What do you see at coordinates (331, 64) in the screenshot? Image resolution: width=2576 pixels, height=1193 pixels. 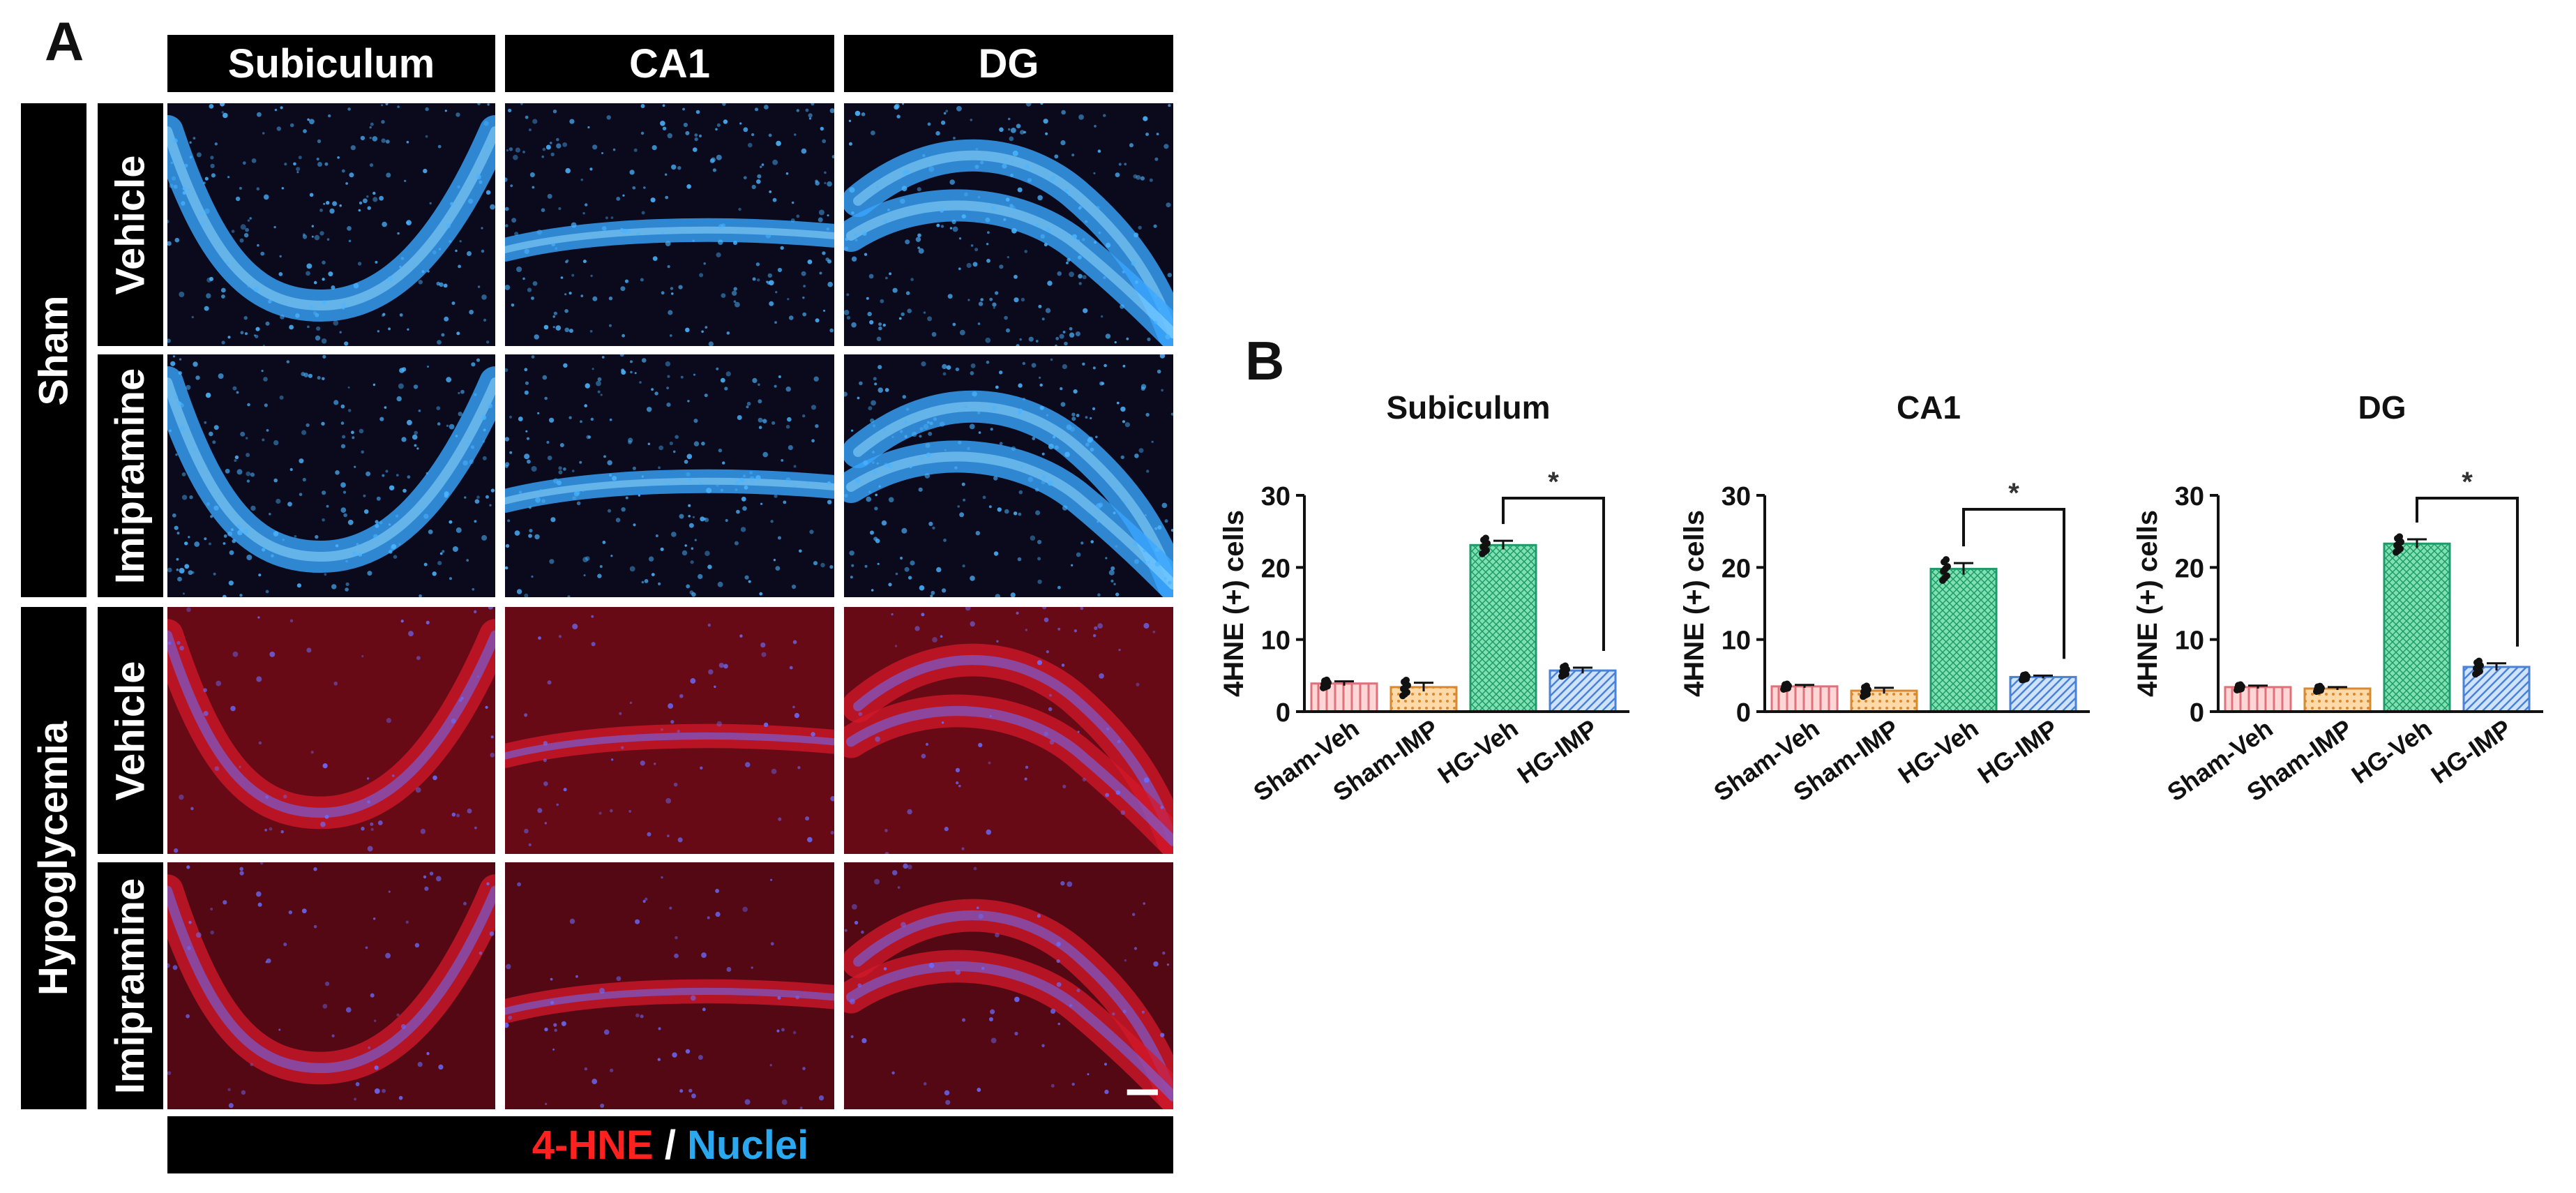 I see `column-header-subiculum: Subiculum` at bounding box center [331, 64].